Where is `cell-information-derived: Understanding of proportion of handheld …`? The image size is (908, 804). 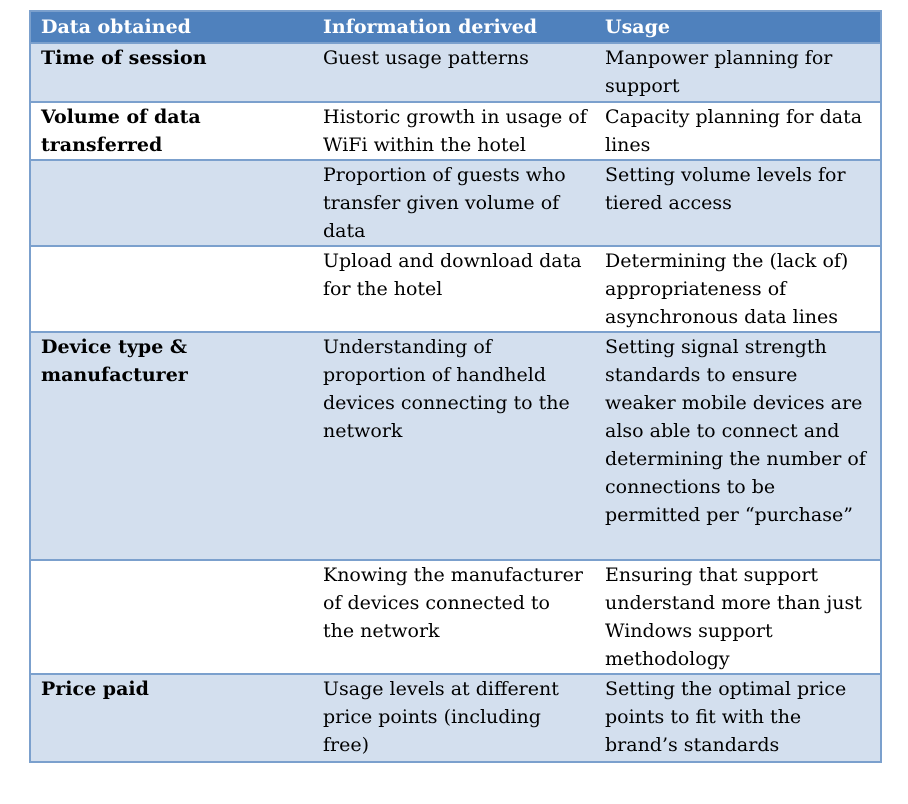
cell-information-derived: Understanding of proportion of handheld … is located at coordinates (454, 446).